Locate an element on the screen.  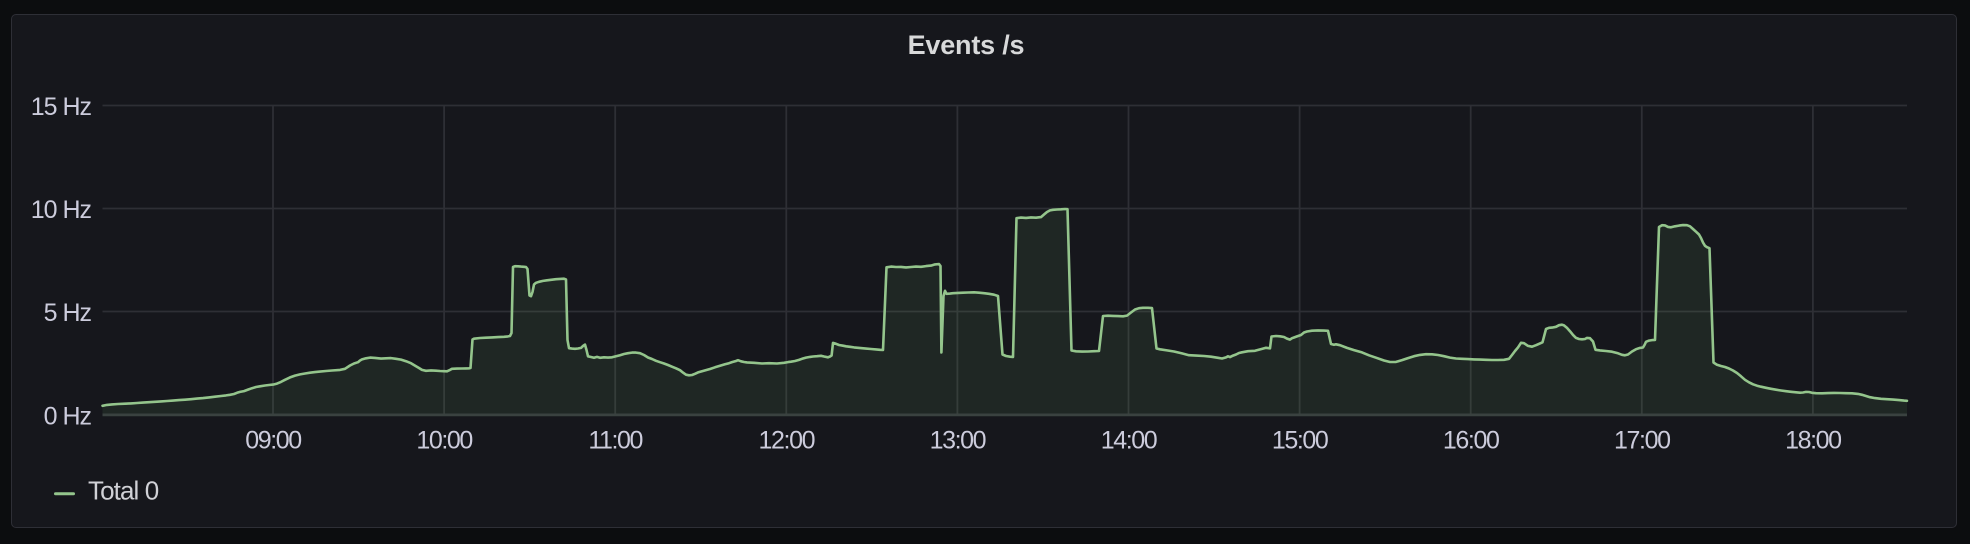
svg-text: 16:00 is located at coordinates (1471, 440).